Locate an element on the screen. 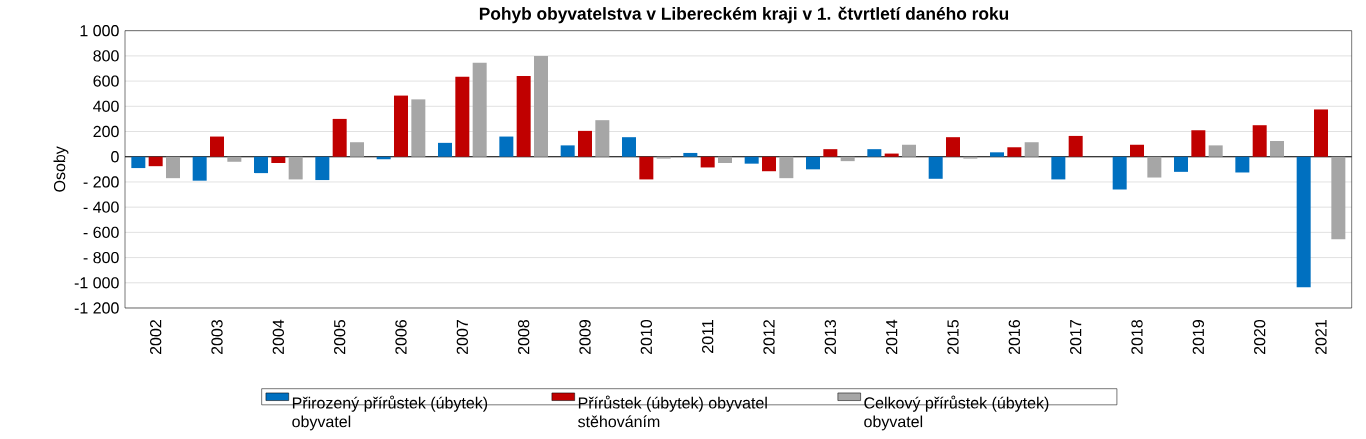 The width and height of the screenshot is (1366, 439). x-tick-label: 2003 is located at coordinates (217, 337).